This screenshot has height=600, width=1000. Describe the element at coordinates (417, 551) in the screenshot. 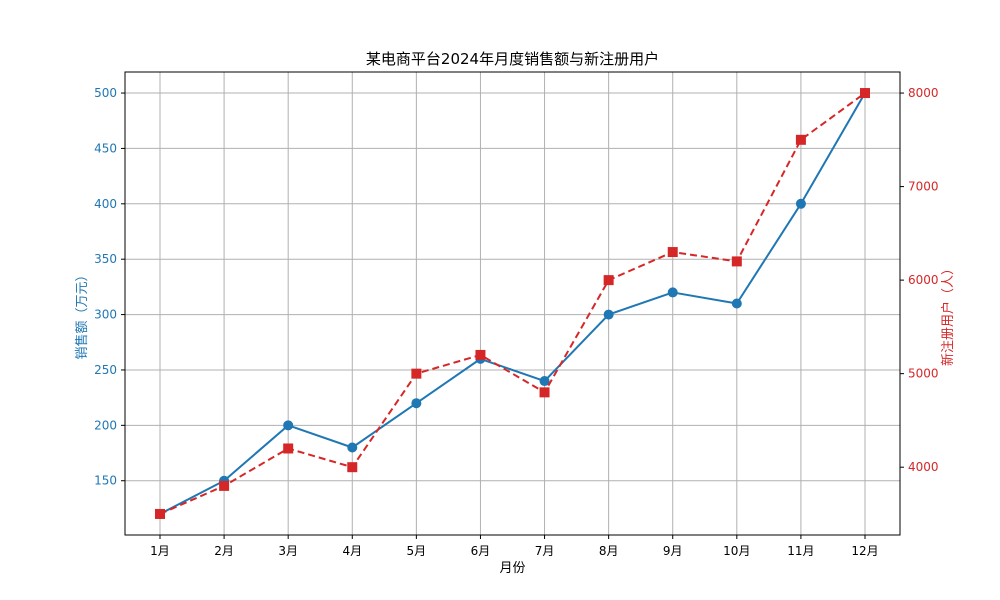

I see `x-tick-label: 5月` at that location.